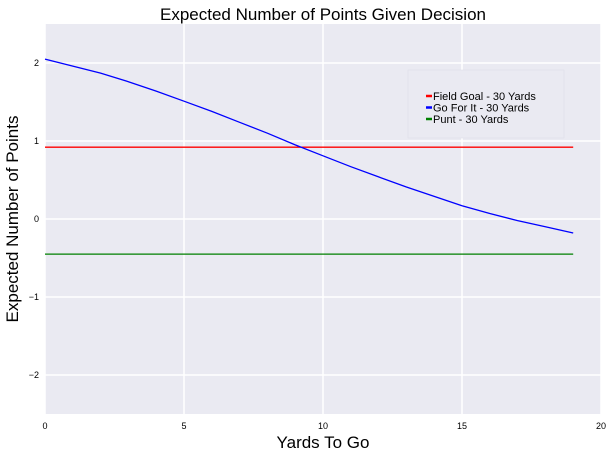 The height and width of the screenshot is (458, 615). What do you see at coordinates (601, 426) in the screenshot?
I see `x-tick-label: 20` at bounding box center [601, 426].